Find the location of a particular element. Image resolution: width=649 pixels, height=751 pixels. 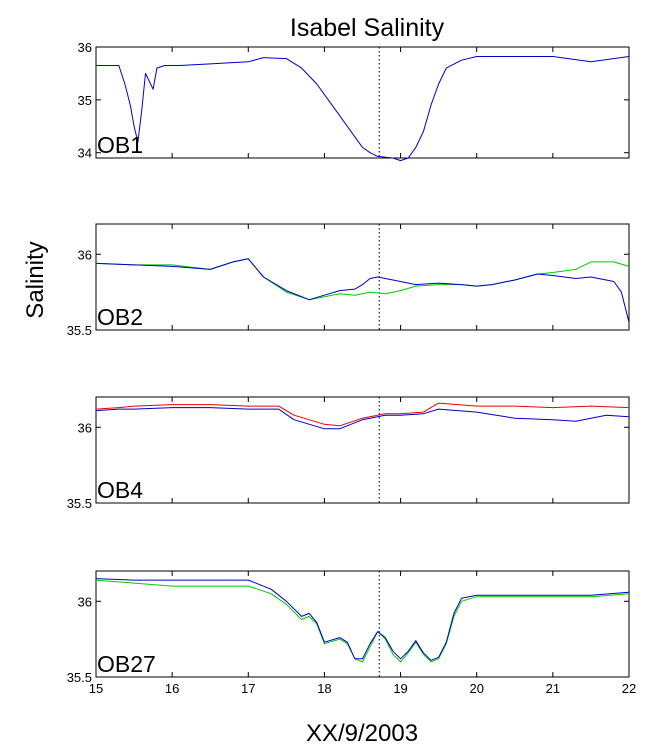

panel-ob2: 35.5 36 OB2 is located at coordinates (348, 280).